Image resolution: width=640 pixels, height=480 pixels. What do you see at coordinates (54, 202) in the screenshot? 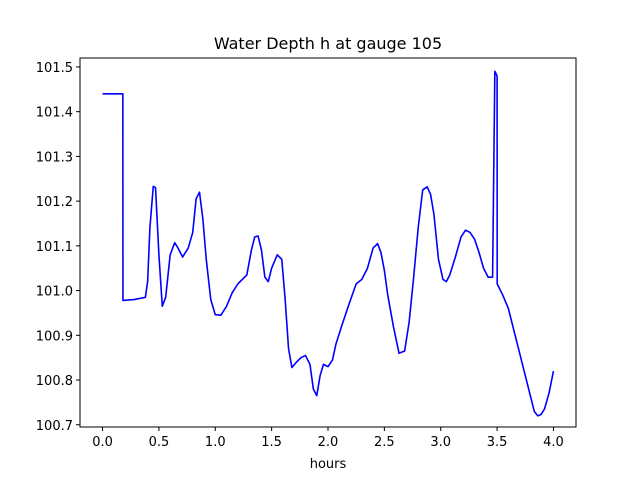
I see `y-tick-label: 101.2` at bounding box center [54, 202].